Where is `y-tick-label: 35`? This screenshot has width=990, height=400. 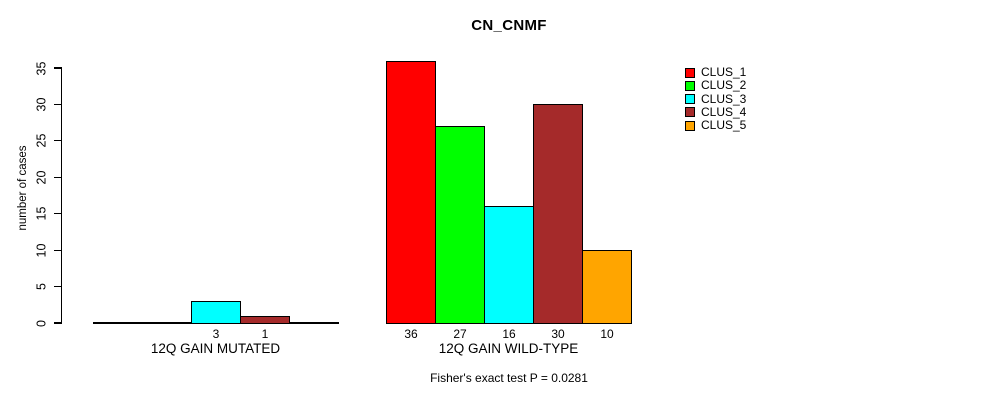 y-tick-label: 35 is located at coordinates (41, 68).